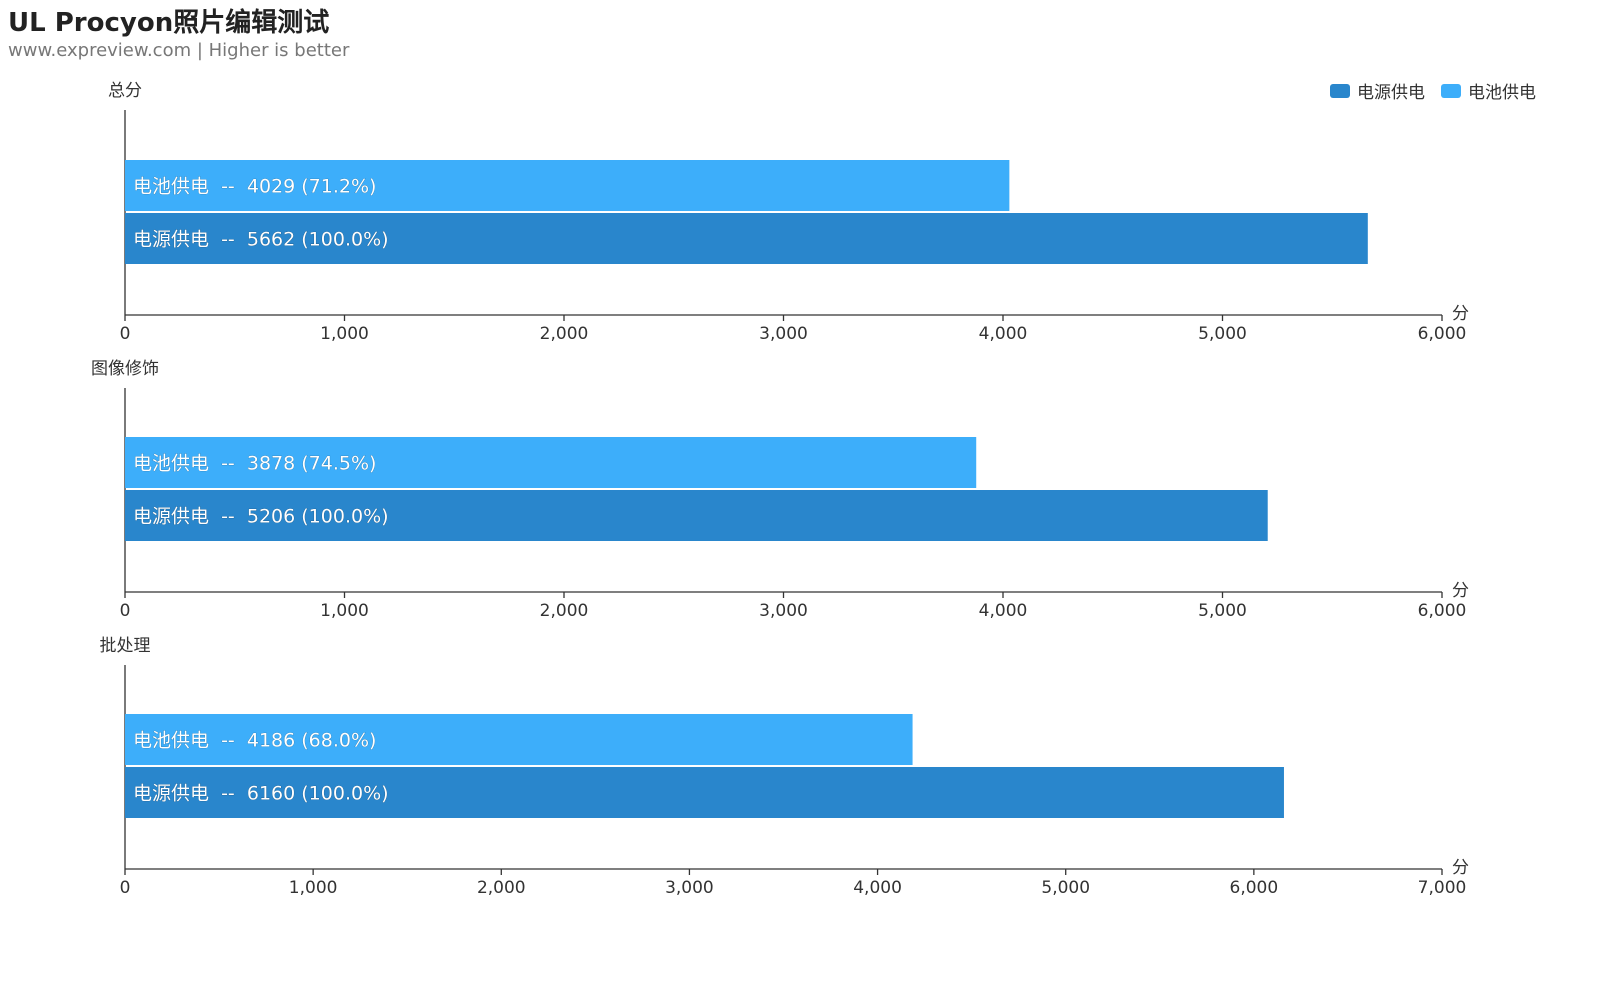  Describe the element at coordinates (254, 464) in the screenshot. I see `bar-label: 电池供电 -- 3878 (74.5%)` at that location.